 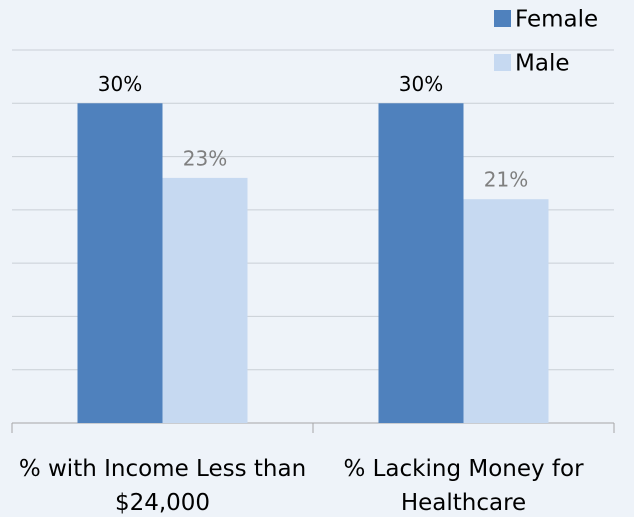 What do you see at coordinates (542, 64) in the screenshot?
I see `legend-label: Male` at bounding box center [542, 64].